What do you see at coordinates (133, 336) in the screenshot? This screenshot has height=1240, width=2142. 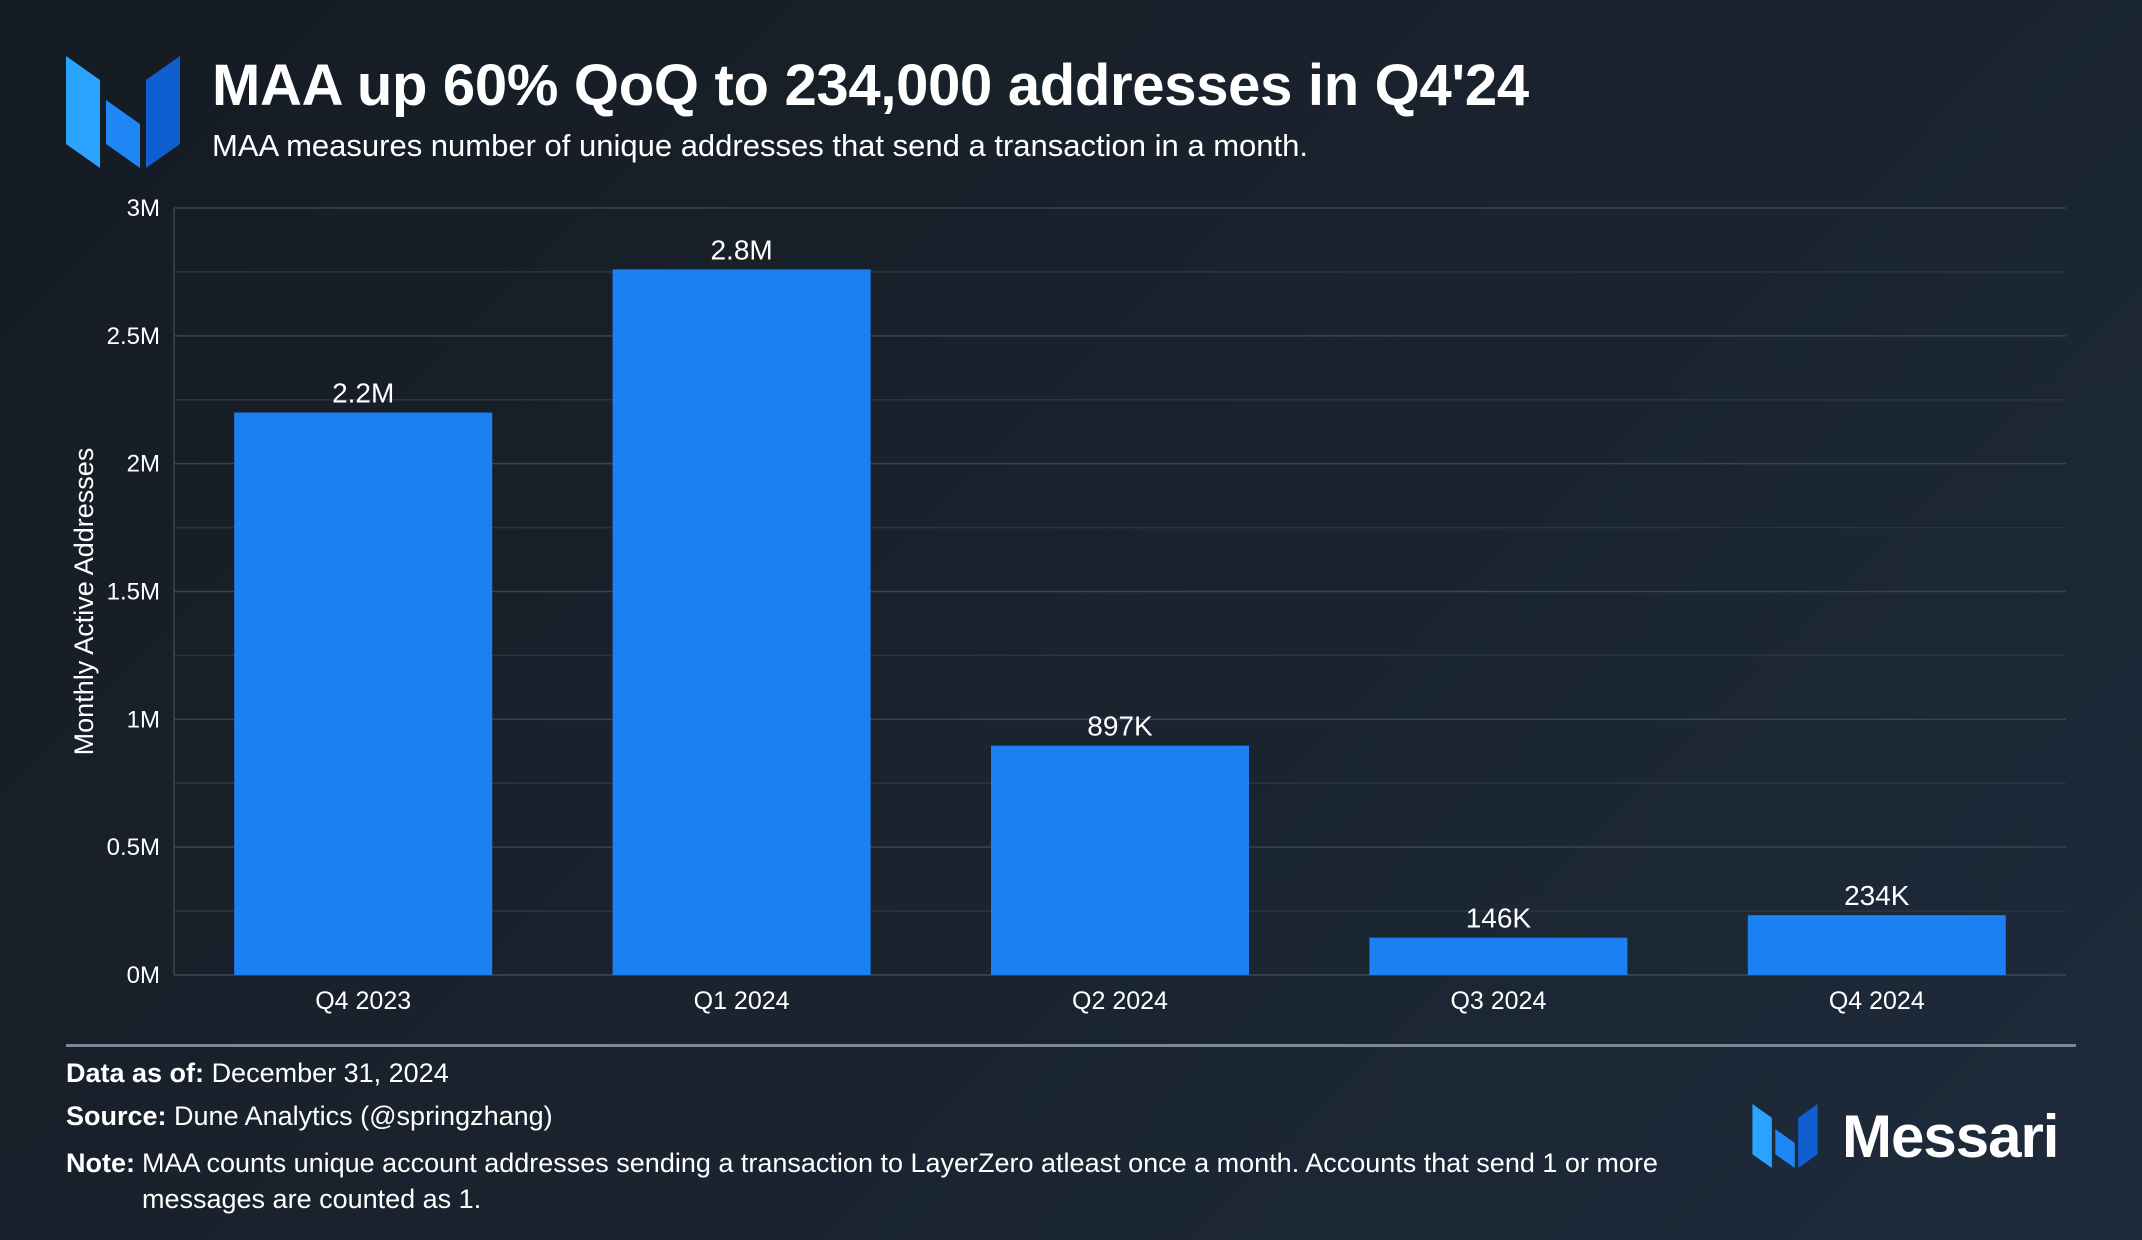 I see `y-tick-label: 2.5M` at bounding box center [133, 336].